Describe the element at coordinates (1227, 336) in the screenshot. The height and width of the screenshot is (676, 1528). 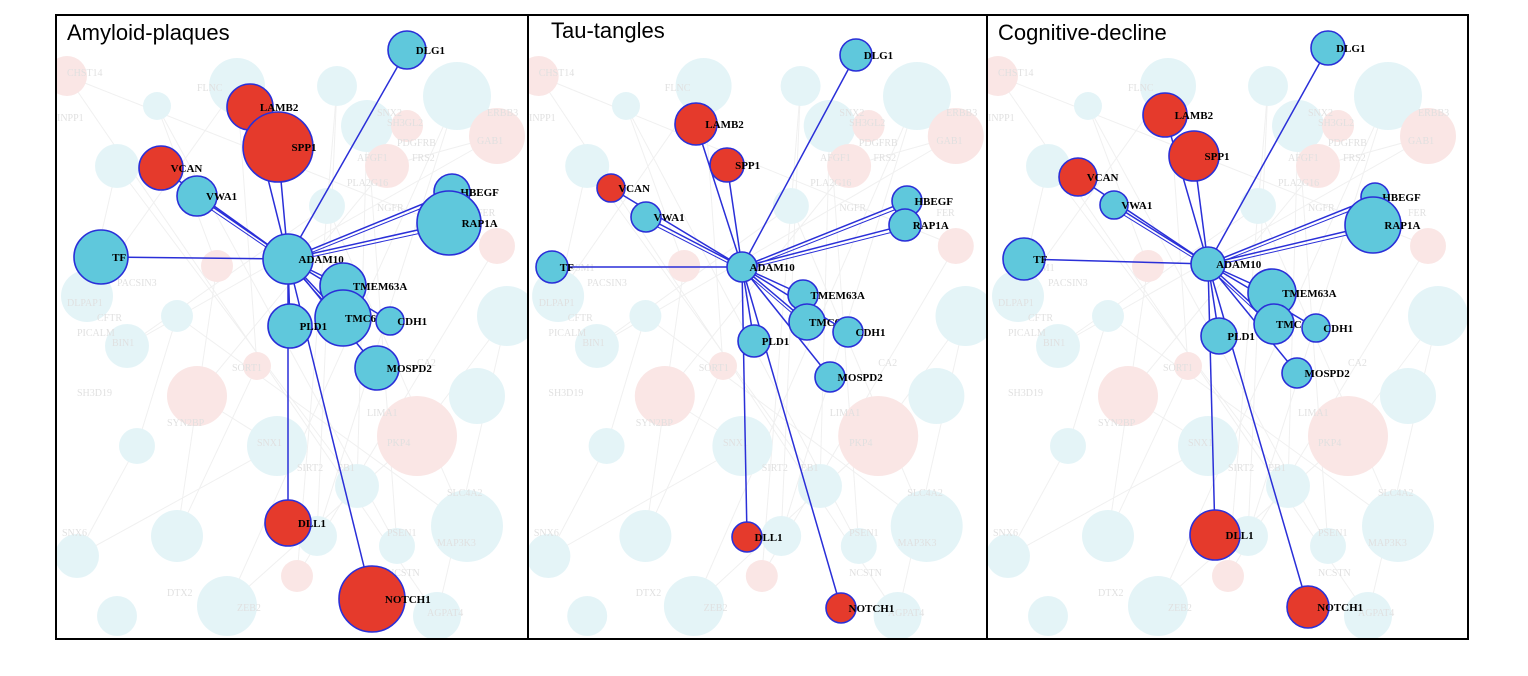
I see `node-pld1: PLD1` at that location.